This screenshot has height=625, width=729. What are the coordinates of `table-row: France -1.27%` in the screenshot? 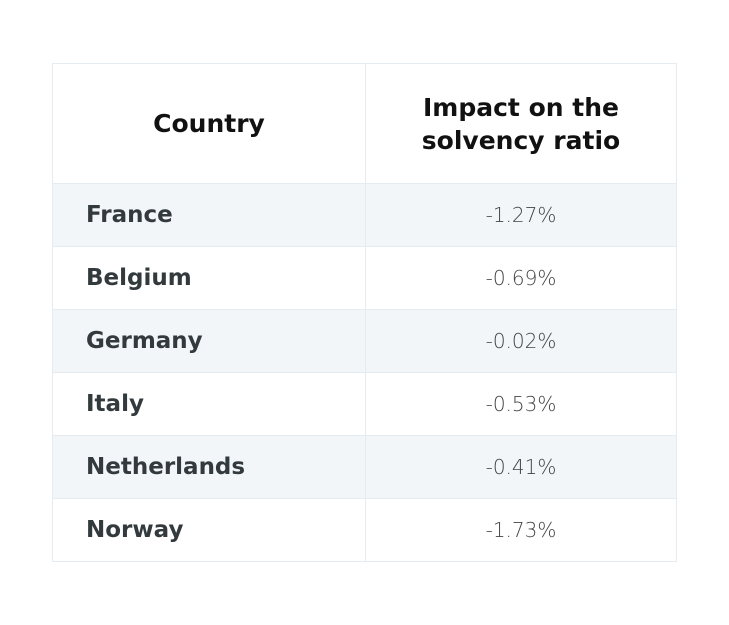 It's located at (364, 215).